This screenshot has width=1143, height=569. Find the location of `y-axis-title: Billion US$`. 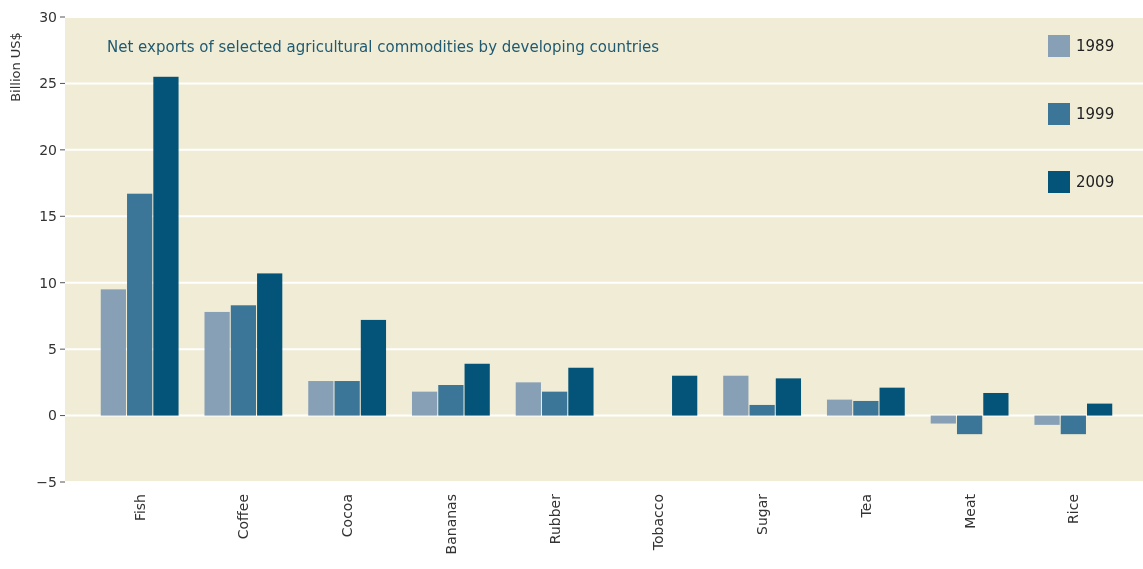

y-axis-title: Billion US$ is located at coordinates (15, 67).